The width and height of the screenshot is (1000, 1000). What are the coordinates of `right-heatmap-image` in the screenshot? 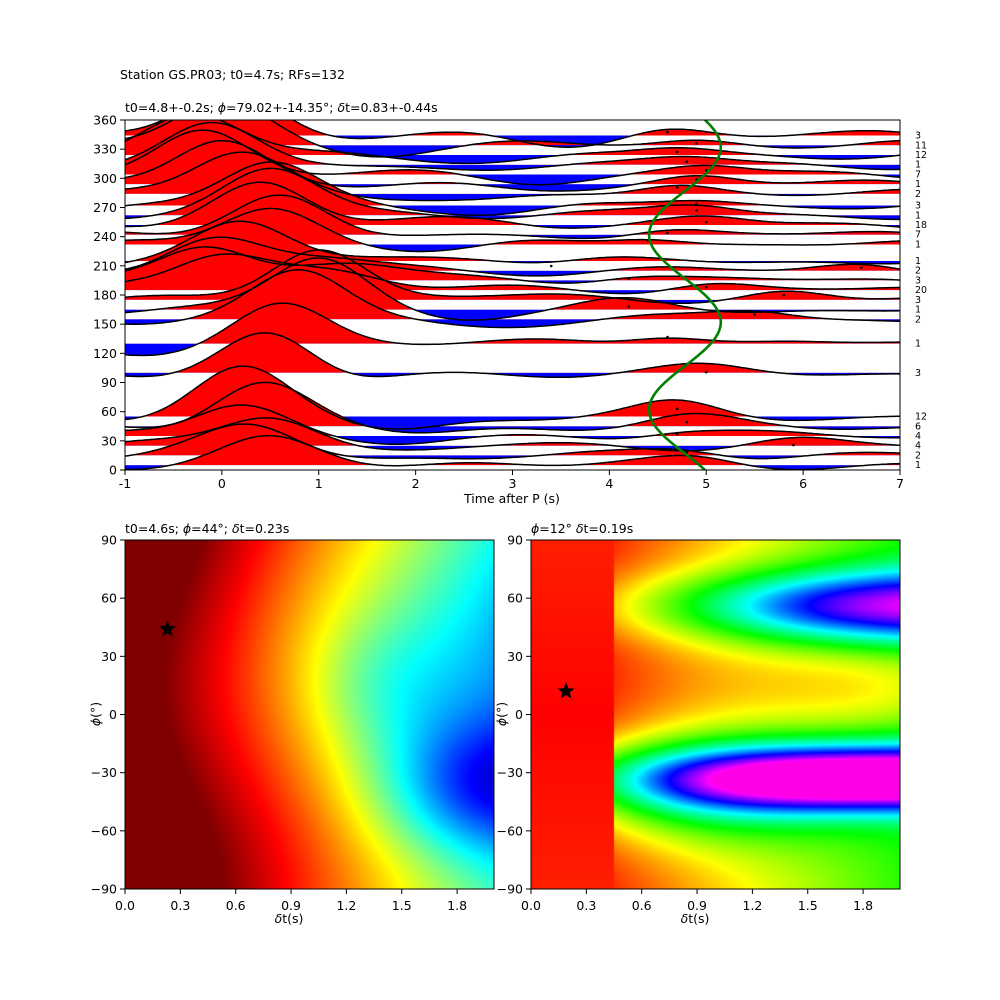 It's located at (715, 714).